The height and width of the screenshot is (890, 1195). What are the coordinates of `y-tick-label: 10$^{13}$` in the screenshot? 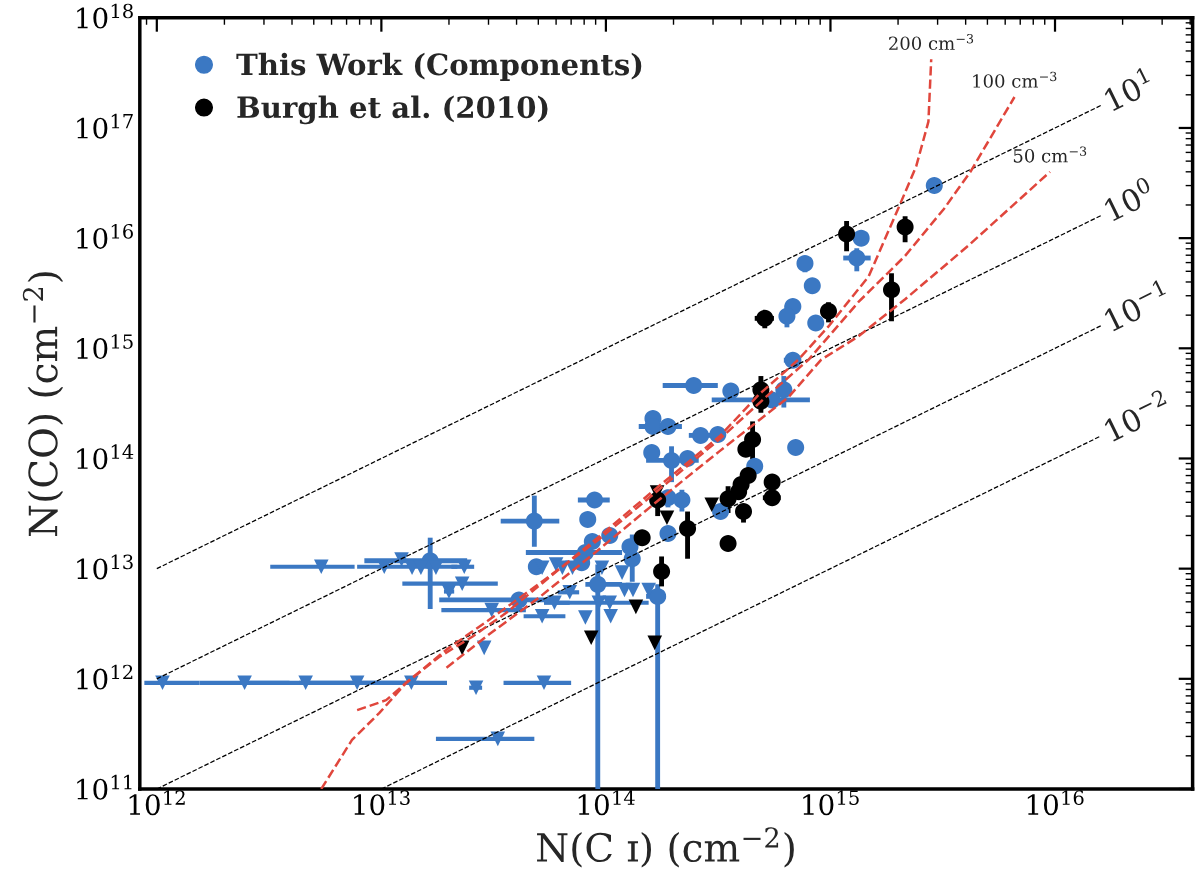 It's located at (105, 567).